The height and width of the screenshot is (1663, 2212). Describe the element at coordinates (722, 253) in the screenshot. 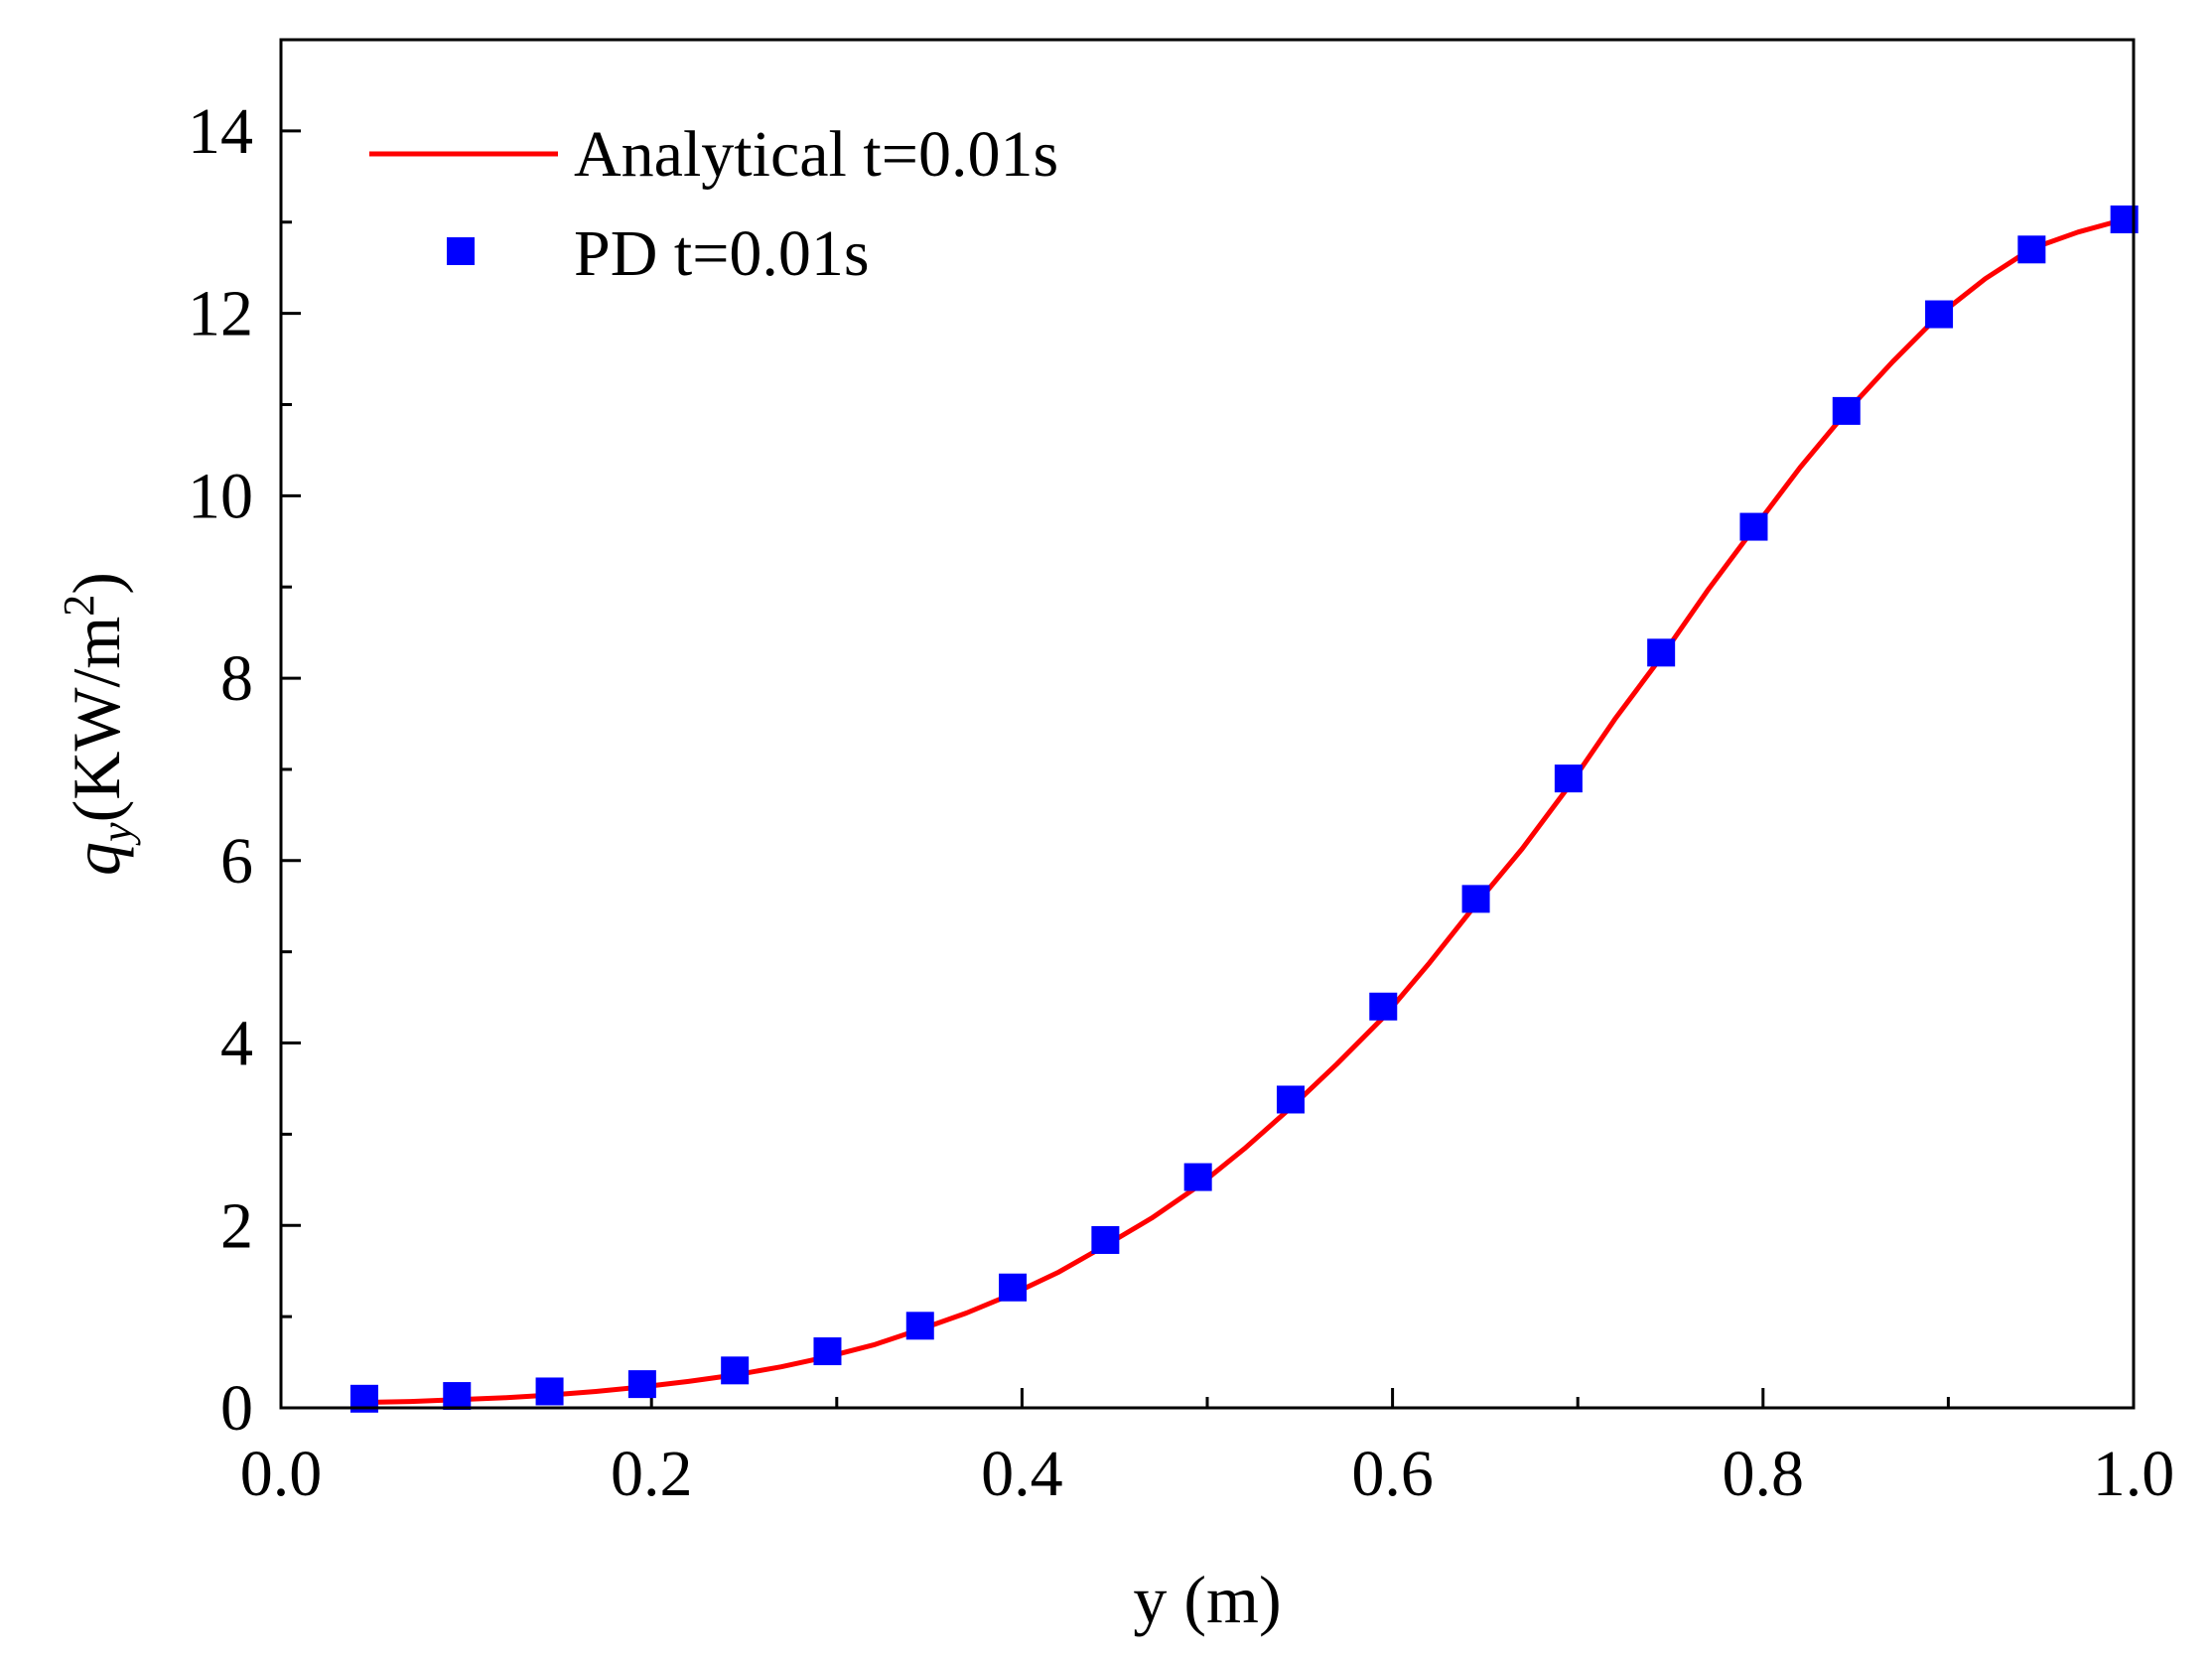

I see `legend-label-pd: PD t=0.01s` at that location.